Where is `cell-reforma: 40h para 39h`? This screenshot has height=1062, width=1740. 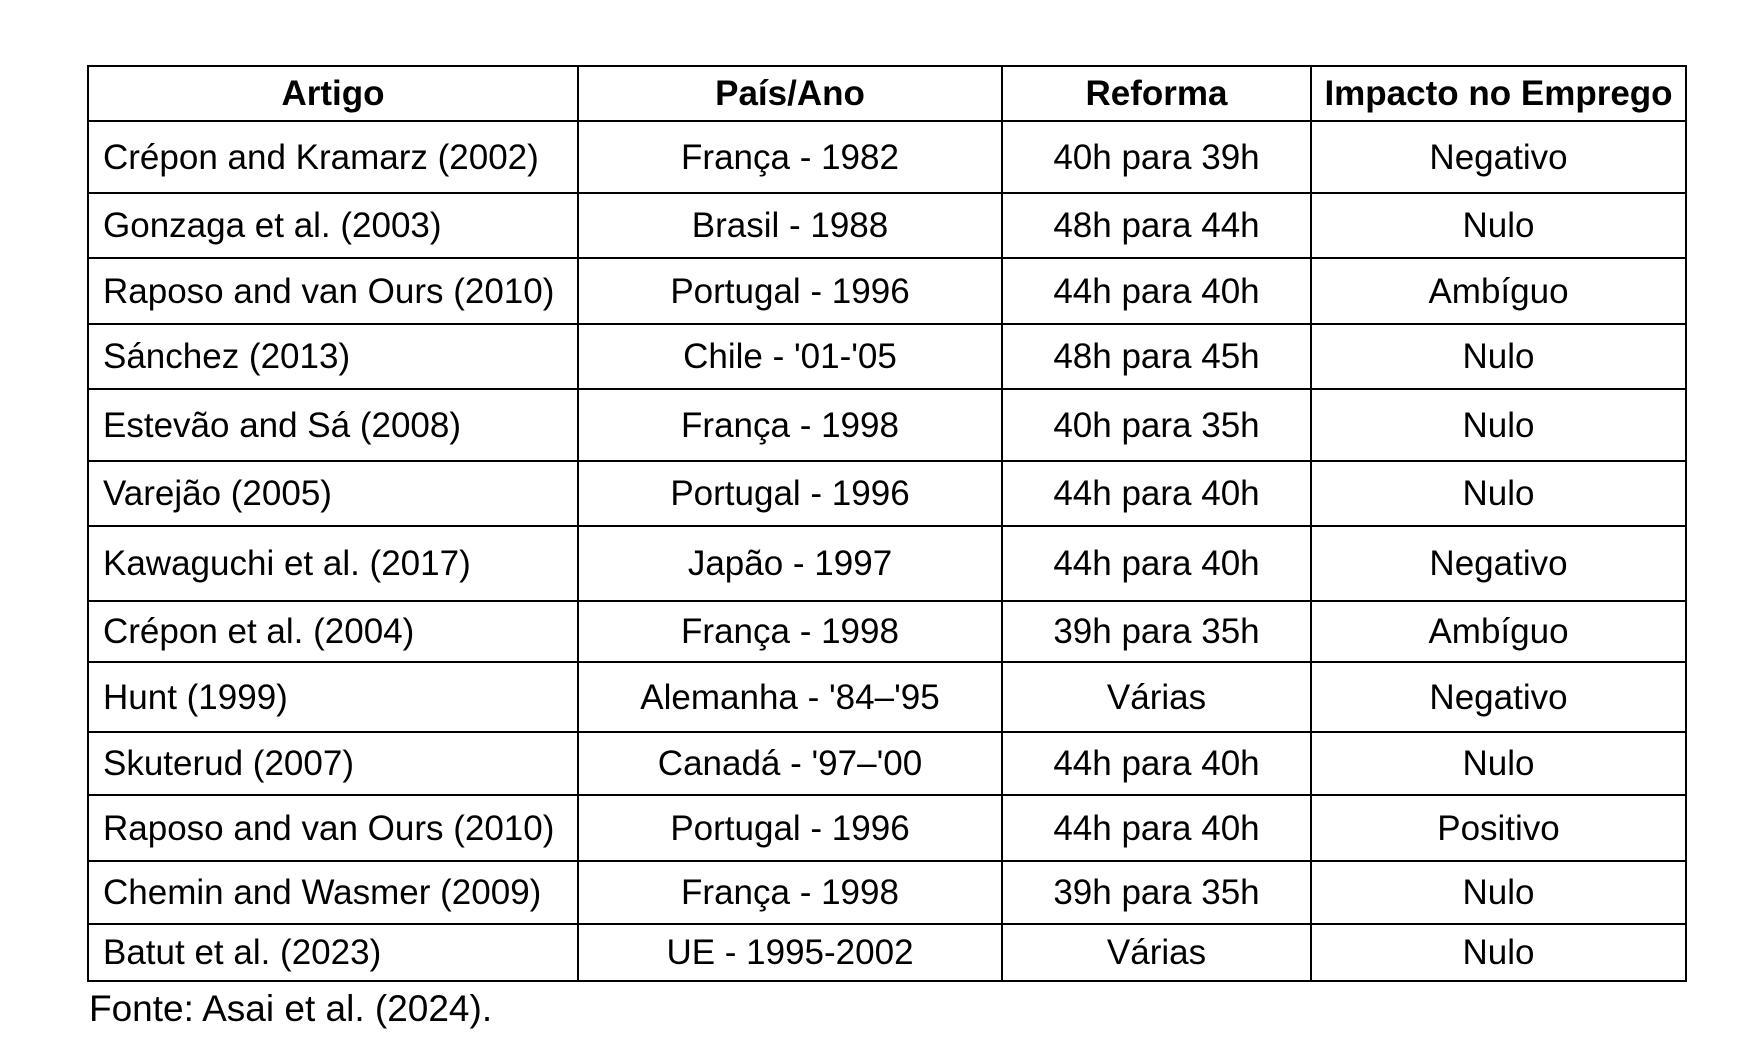 cell-reforma: 40h para 39h is located at coordinates (1156, 157).